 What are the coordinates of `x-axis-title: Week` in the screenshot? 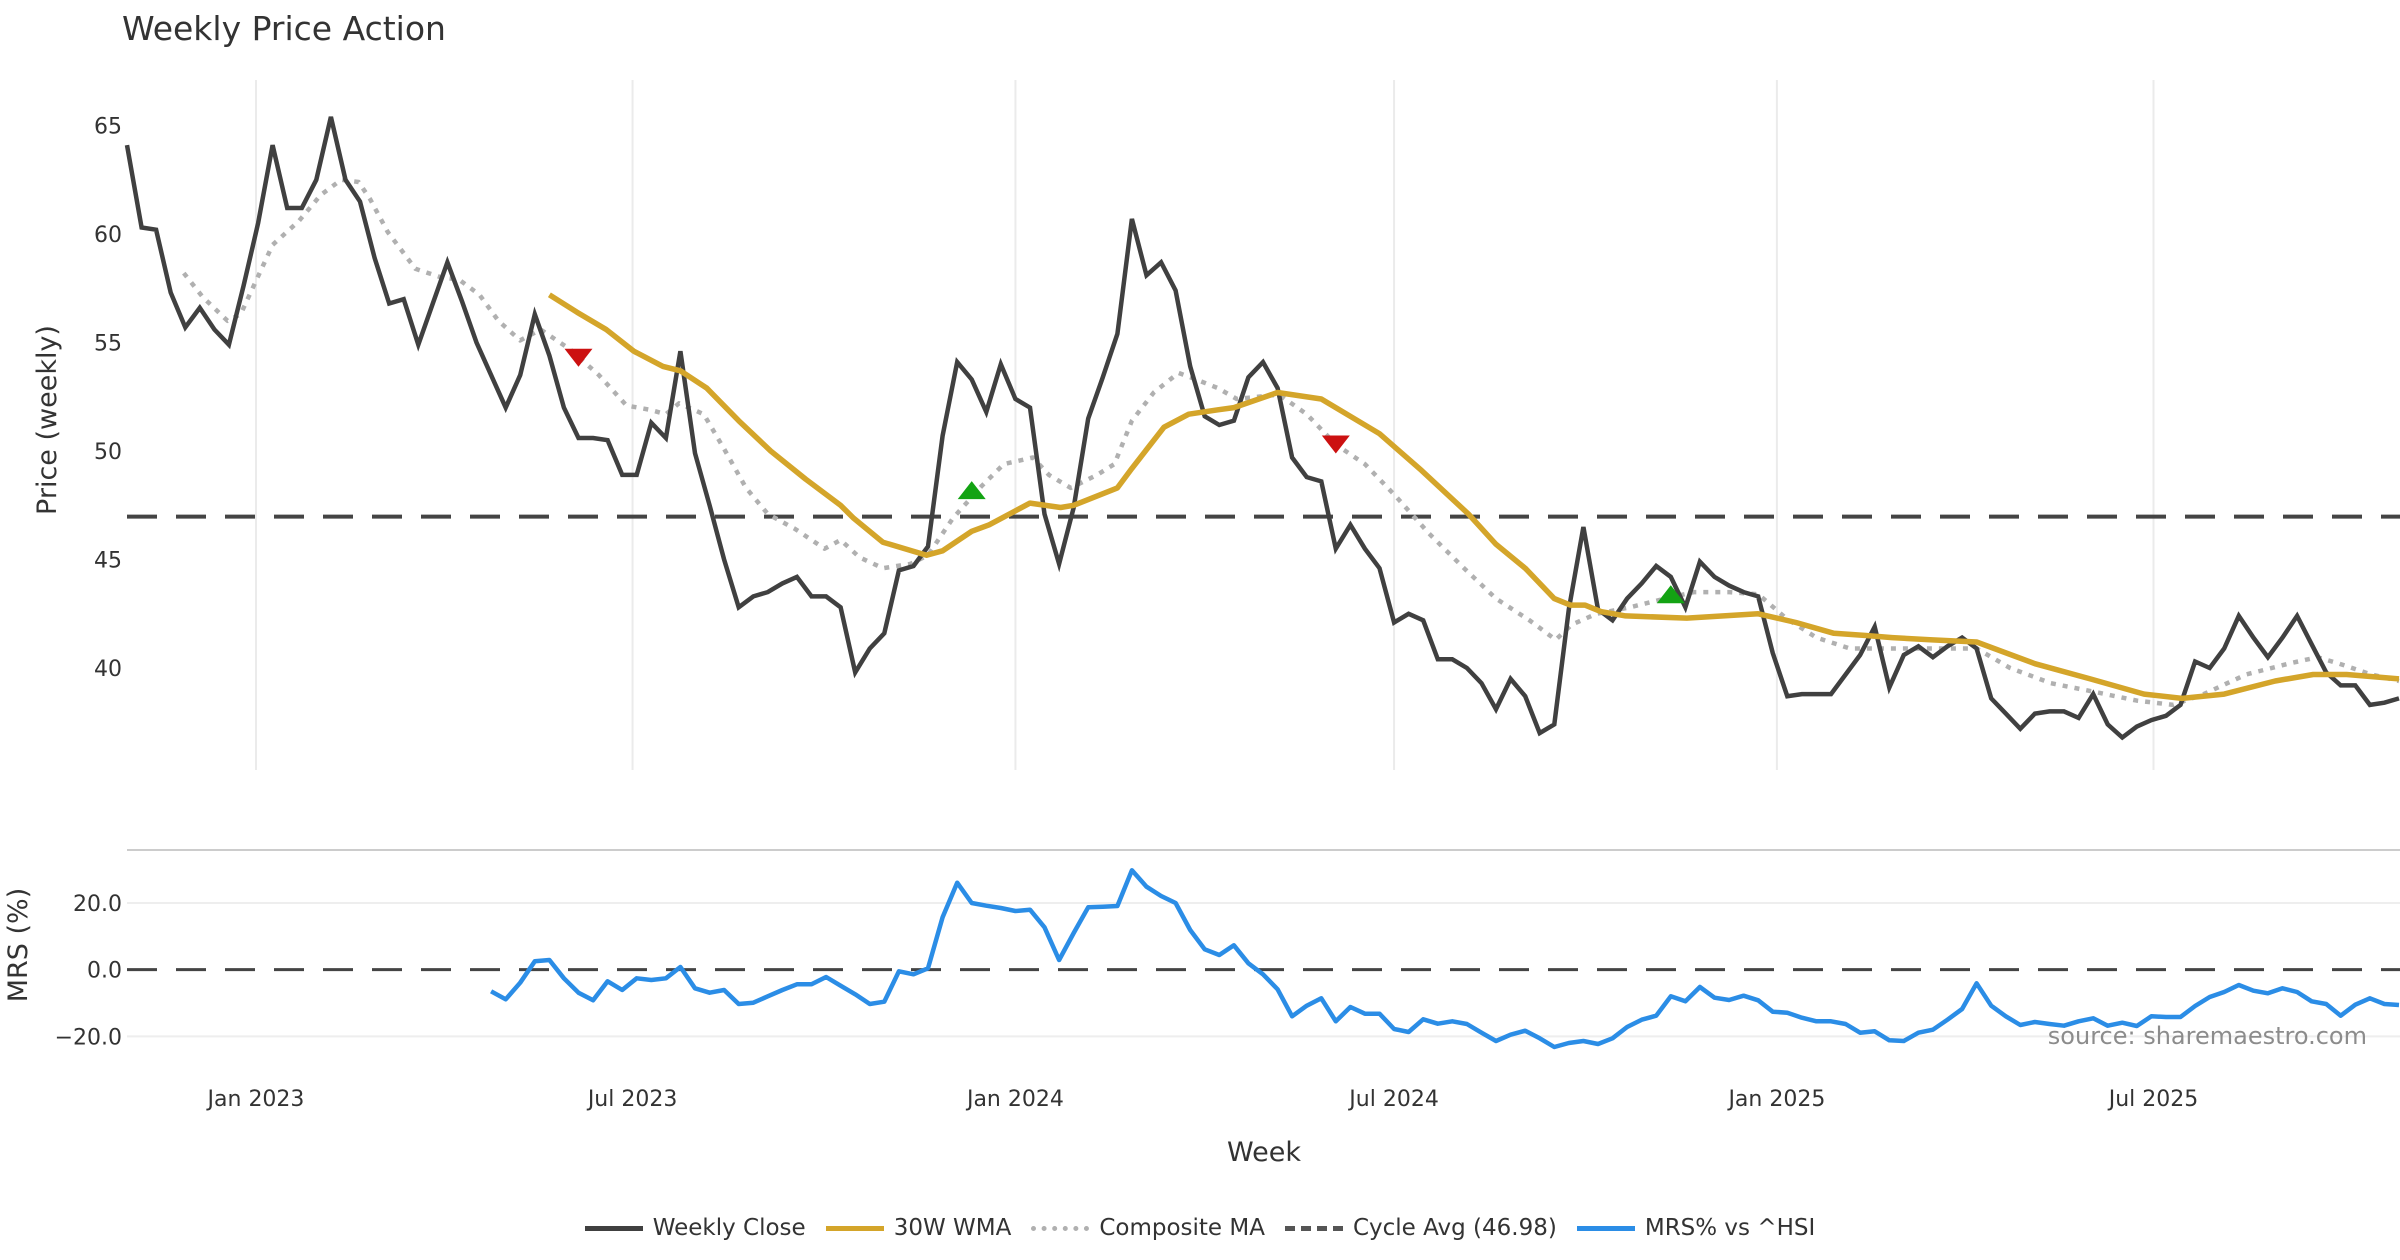 It's located at (1264, 1152).